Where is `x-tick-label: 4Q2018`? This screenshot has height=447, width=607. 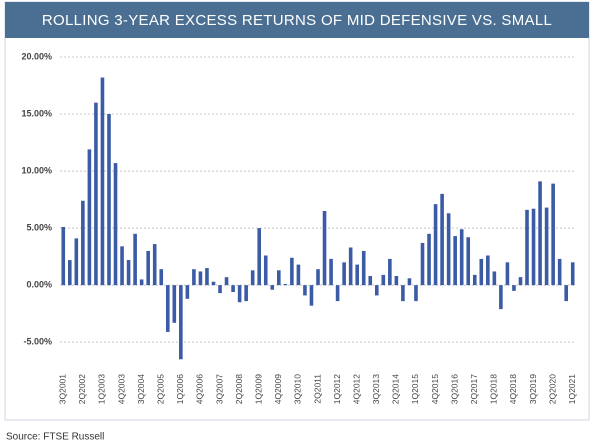
x-tick-label: 4Q2018 is located at coordinates (513, 389).